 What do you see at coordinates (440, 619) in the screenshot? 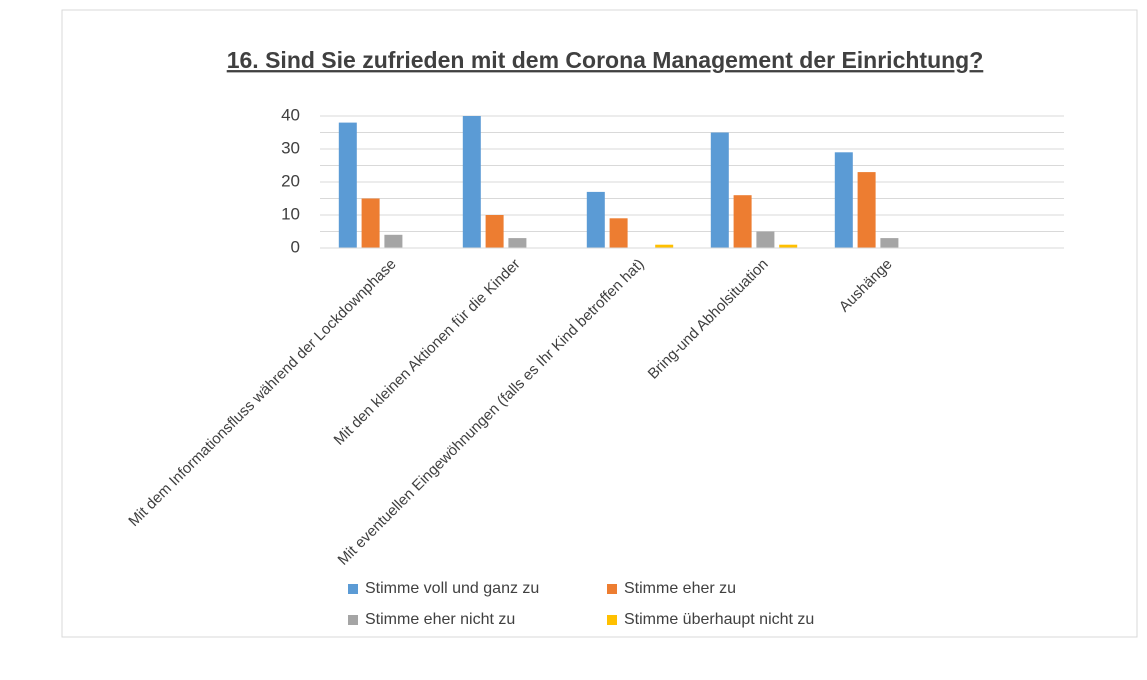
I see `legend-label: Stimme eher nicht zu` at bounding box center [440, 619].